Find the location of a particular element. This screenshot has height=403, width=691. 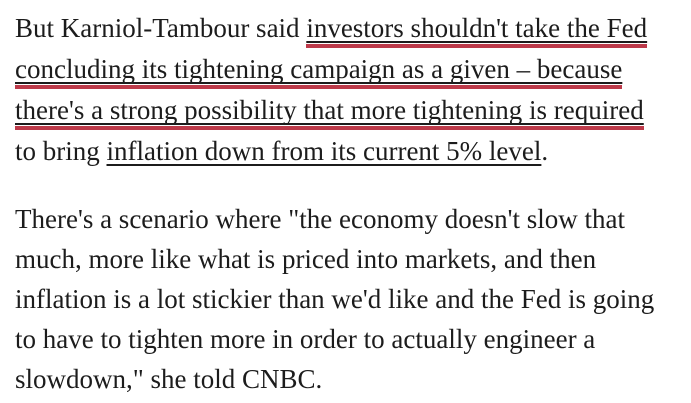

text-run-intro: But Karniol-Tambour said is located at coordinates (161, 28).